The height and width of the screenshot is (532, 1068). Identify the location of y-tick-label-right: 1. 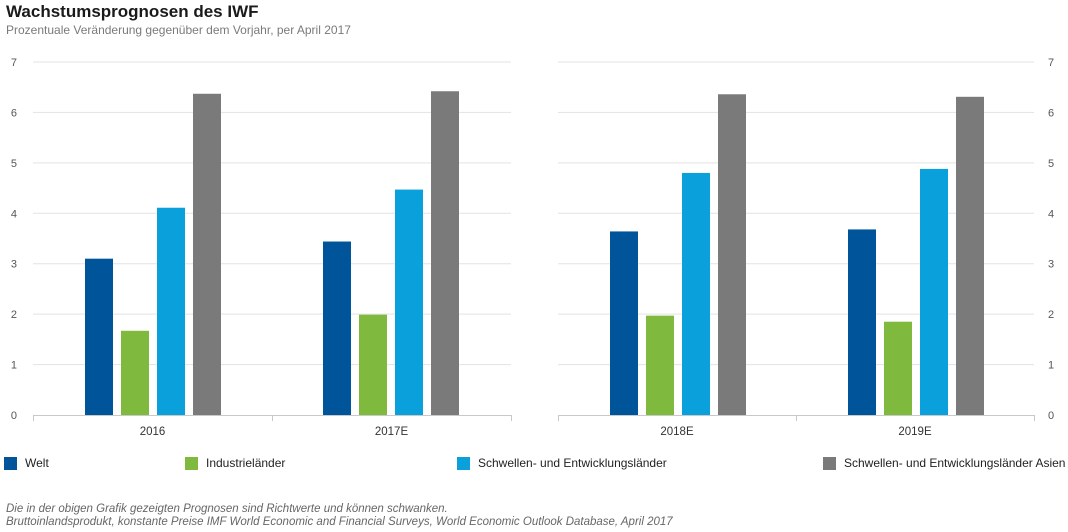
(1051, 366).